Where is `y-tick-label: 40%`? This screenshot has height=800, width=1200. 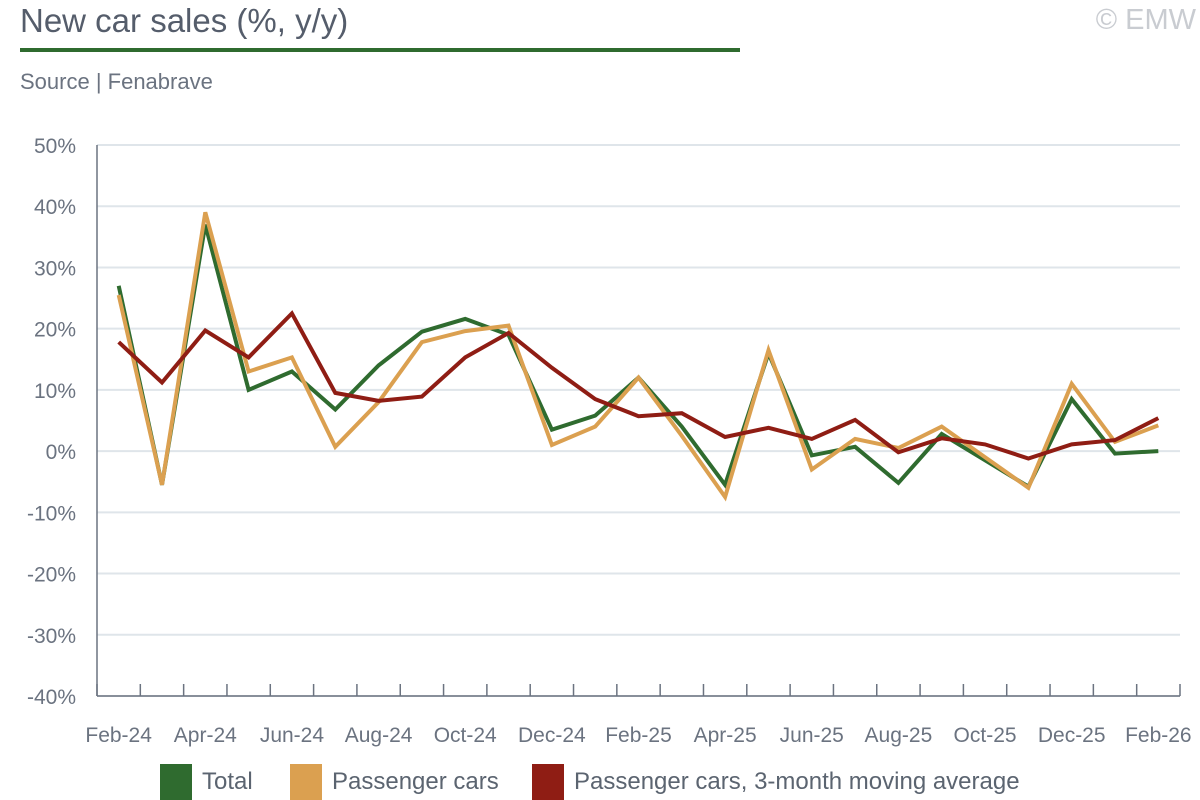 y-tick-label: 40% is located at coordinates (55, 207).